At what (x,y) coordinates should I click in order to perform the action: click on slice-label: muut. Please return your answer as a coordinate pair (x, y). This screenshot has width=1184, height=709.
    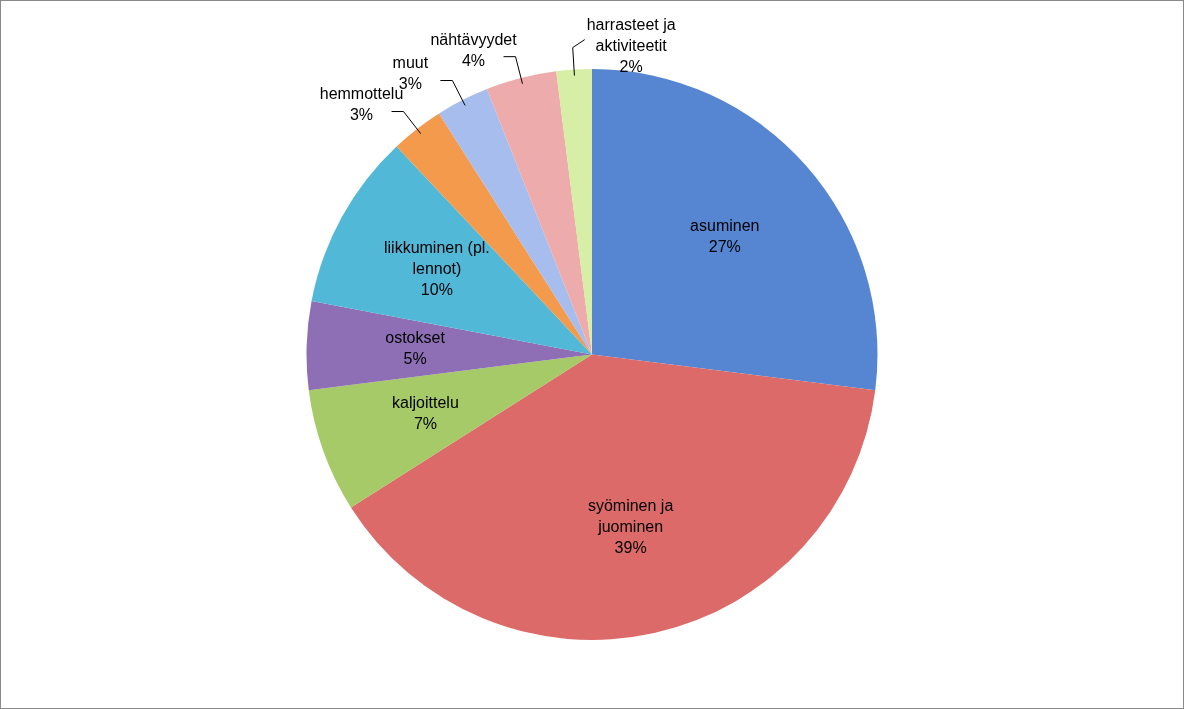
    Looking at the image, I should click on (410, 63).